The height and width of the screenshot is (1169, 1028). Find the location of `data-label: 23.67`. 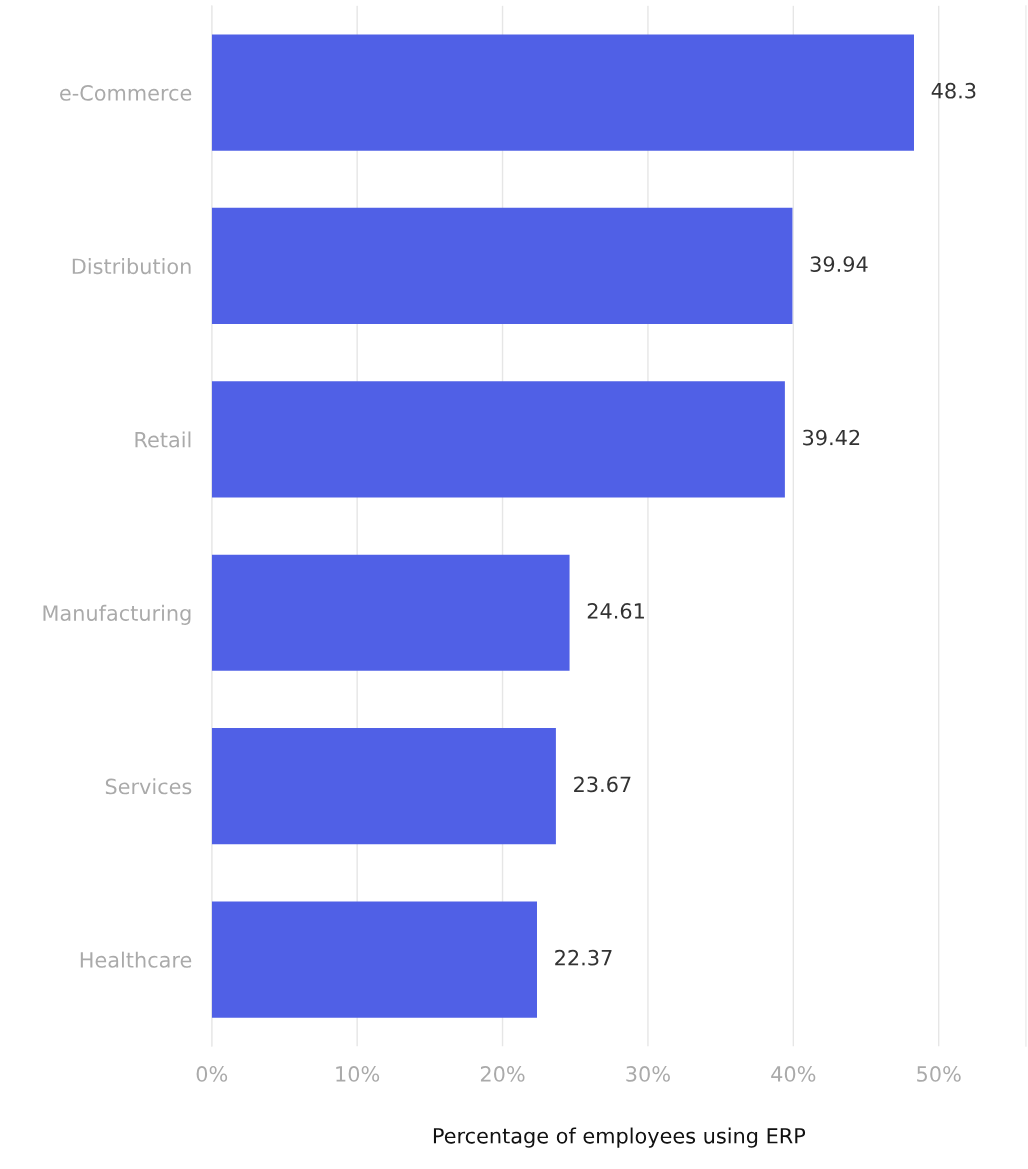

data-label: 23.67 is located at coordinates (602, 784).